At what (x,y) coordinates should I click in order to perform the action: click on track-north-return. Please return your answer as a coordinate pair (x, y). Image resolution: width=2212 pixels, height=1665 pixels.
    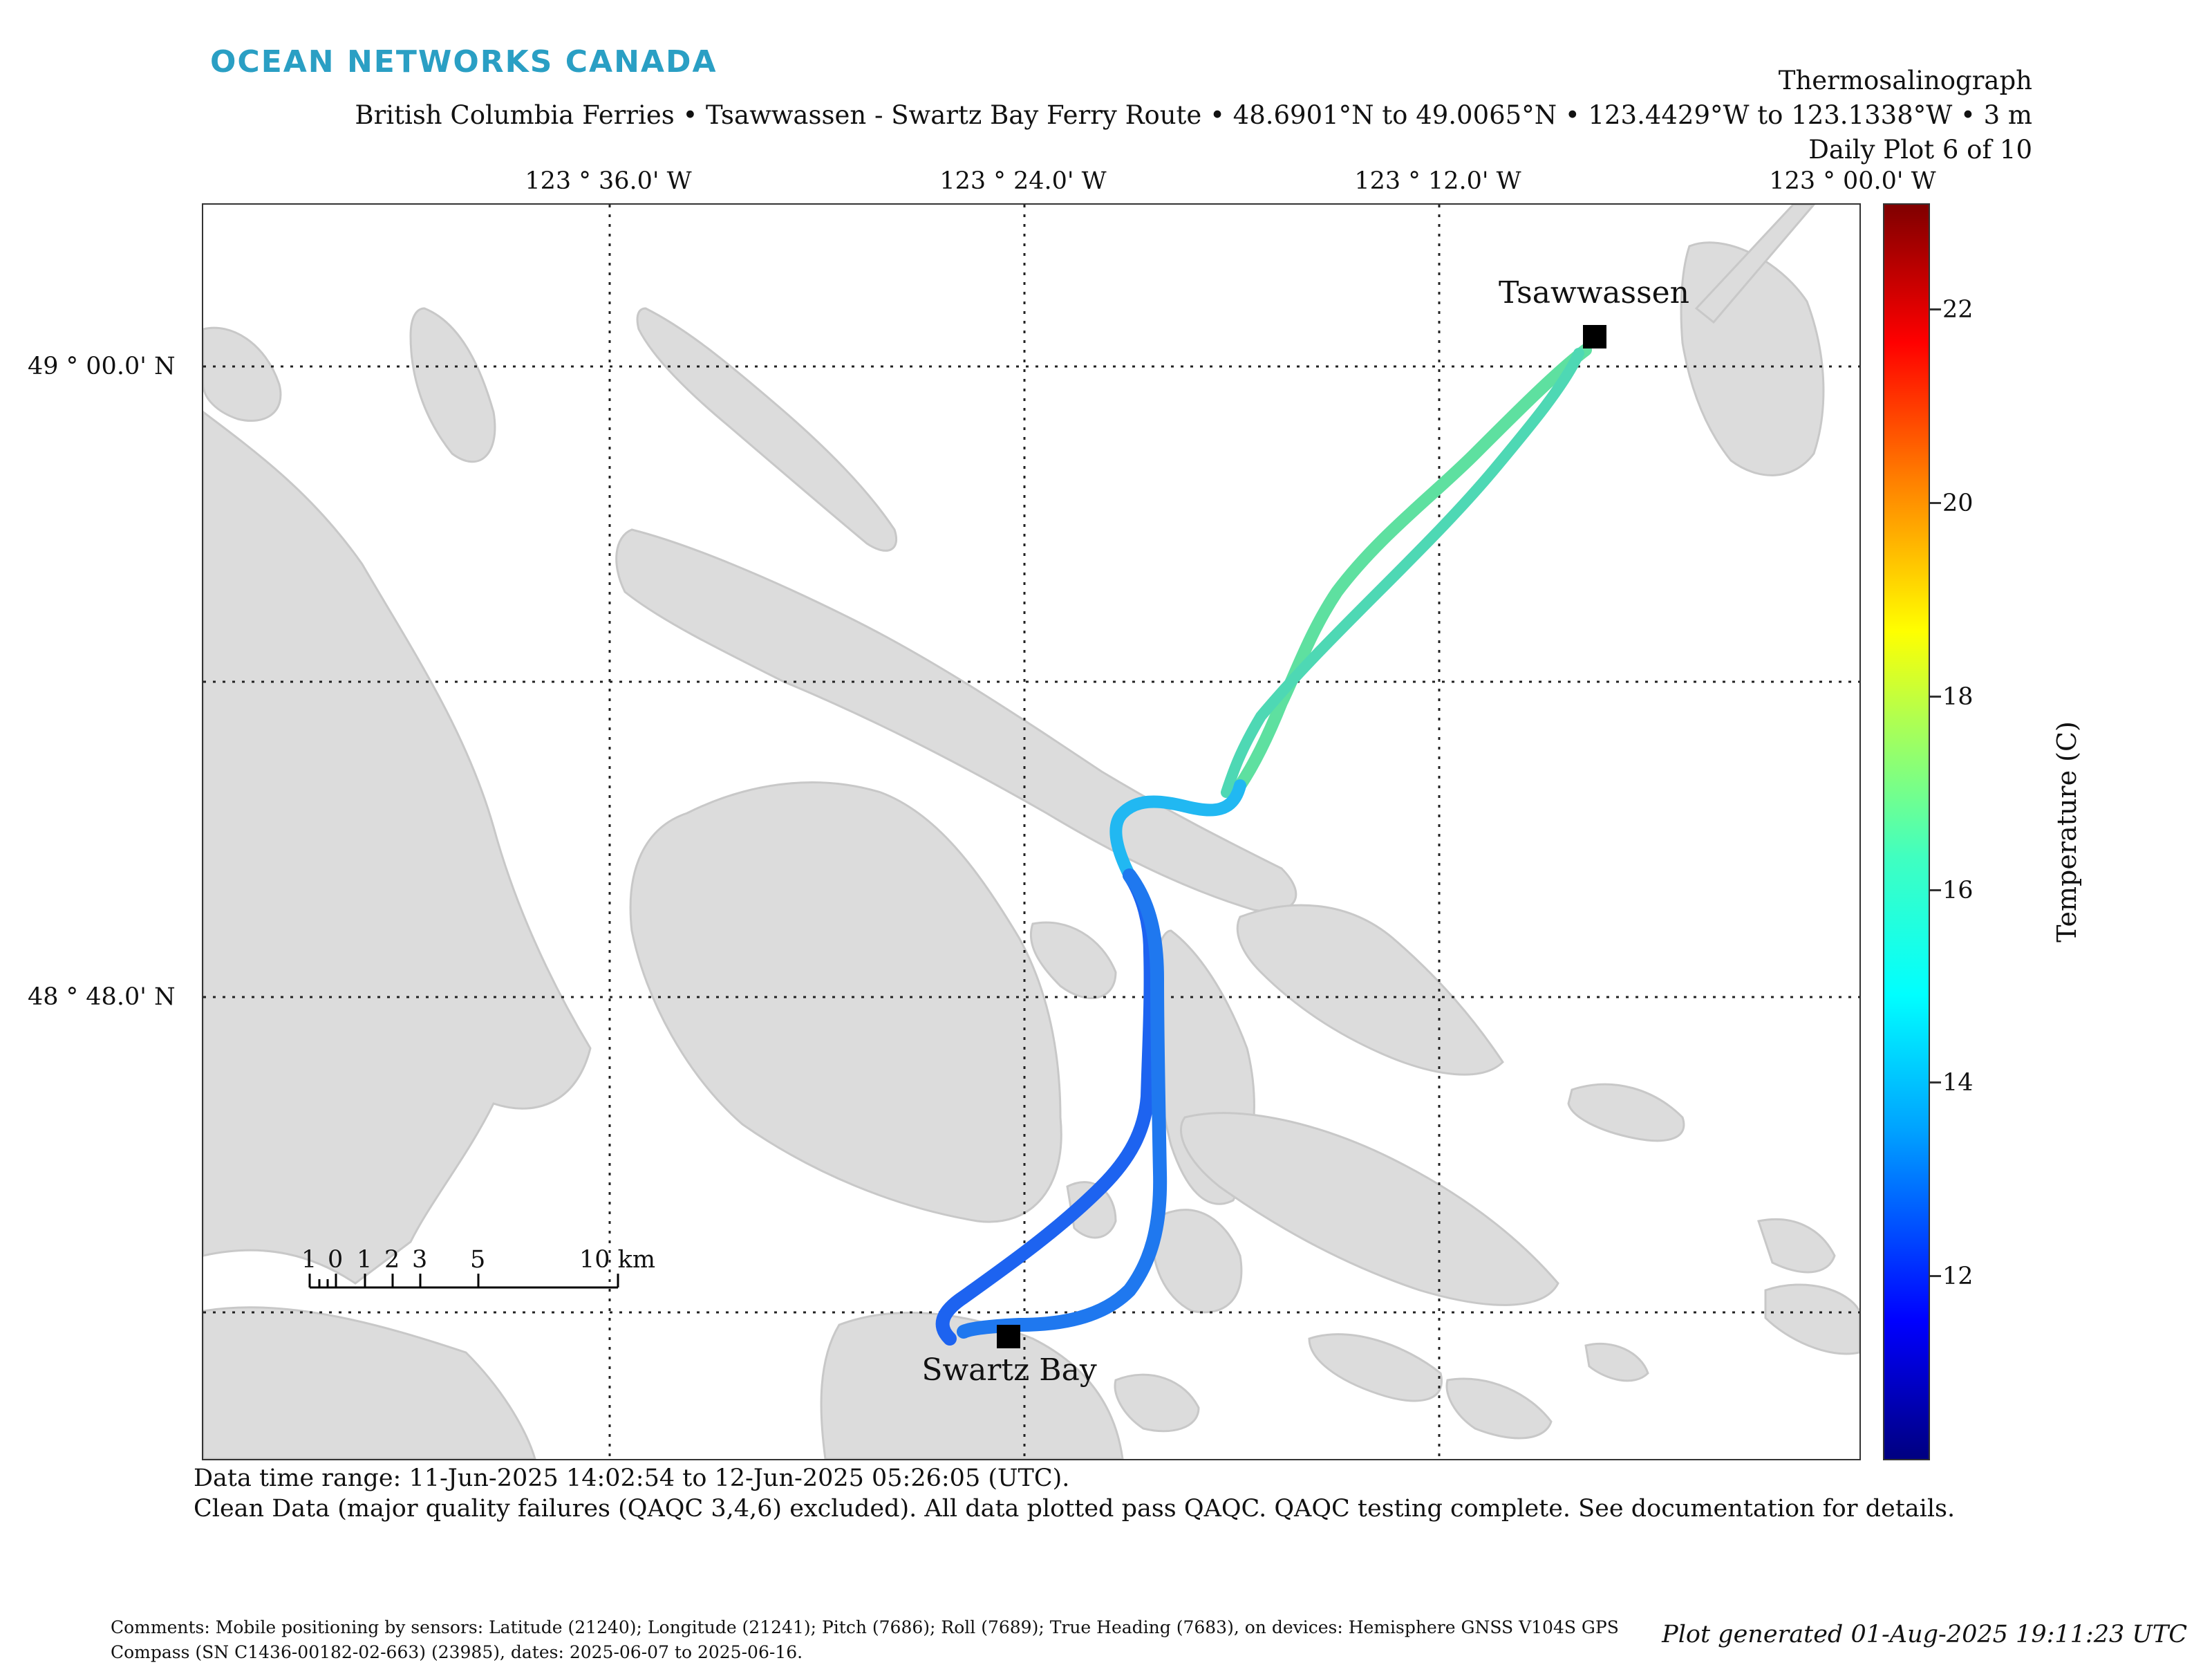
    Looking at the image, I should click on (1402, 573).